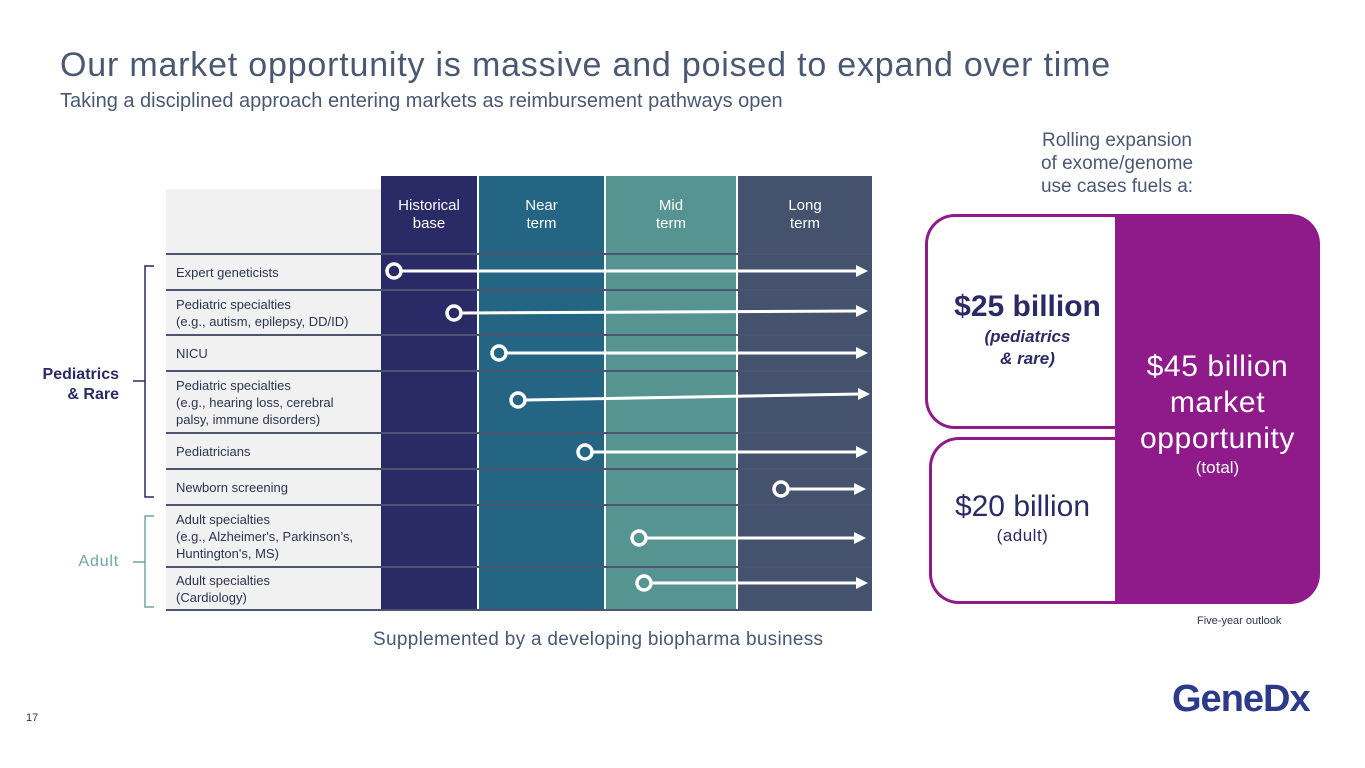  What do you see at coordinates (1217, 467) in the screenshot?
I see `total-note: (total)` at bounding box center [1217, 467].